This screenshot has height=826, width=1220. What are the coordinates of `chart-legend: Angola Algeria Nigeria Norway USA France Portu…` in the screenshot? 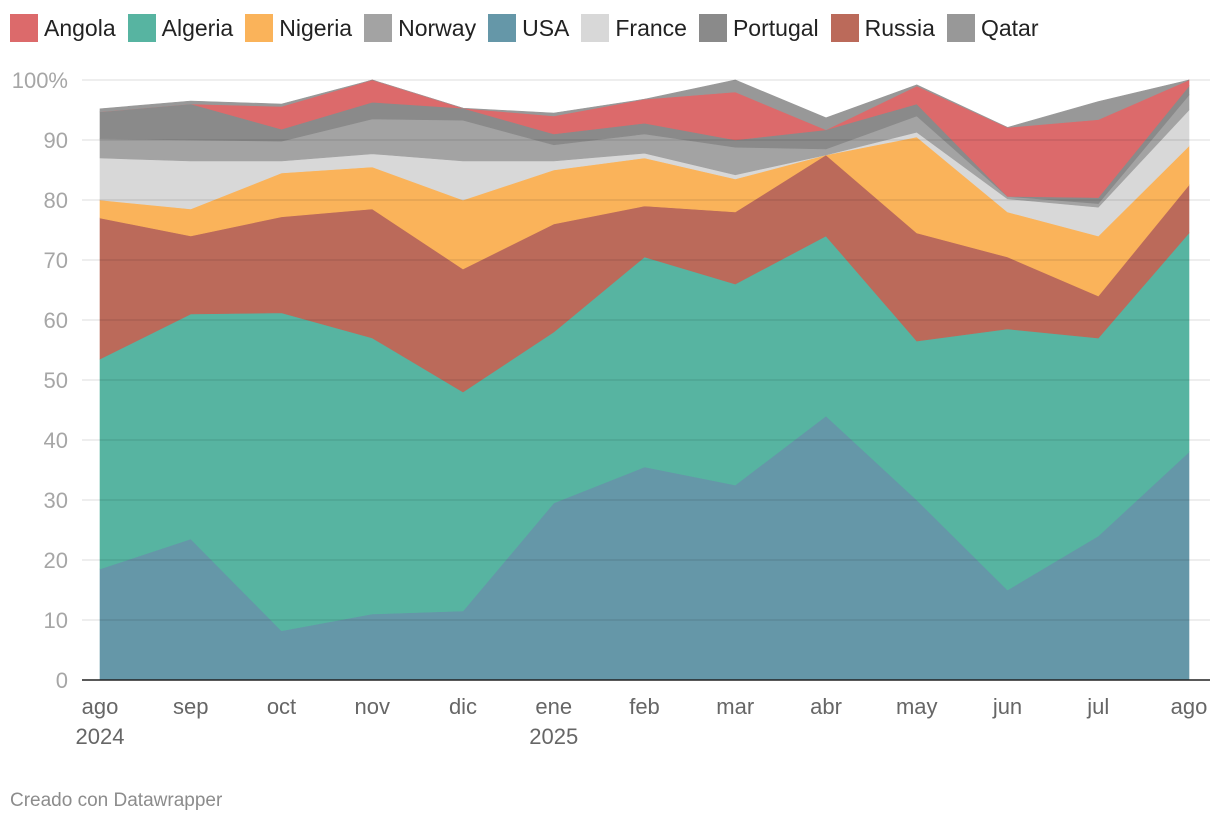 It's located at (530, 28).